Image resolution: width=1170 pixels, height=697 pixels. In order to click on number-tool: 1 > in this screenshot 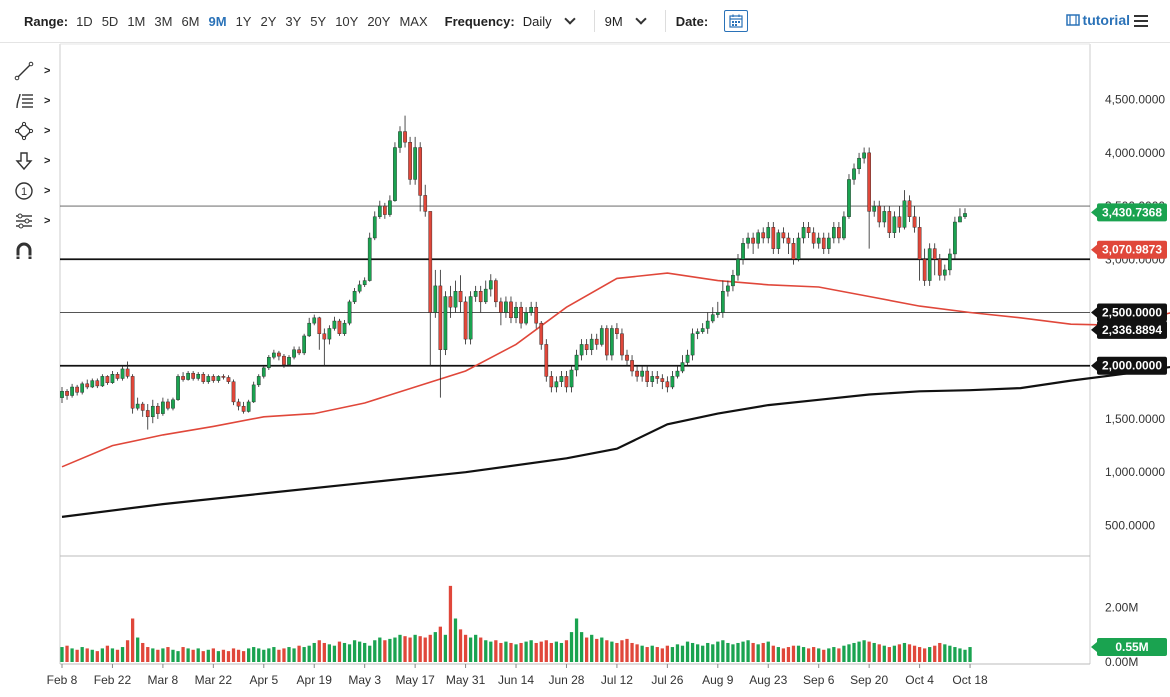, I will do `click(34, 191)`.